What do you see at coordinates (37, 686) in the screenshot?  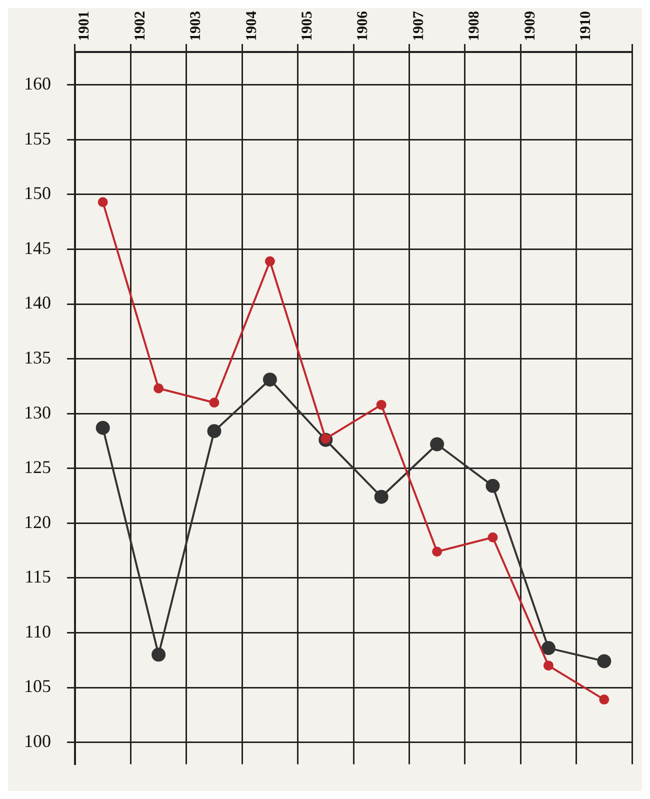 I see `y-tick-label: 105` at bounding box center [37, 686].